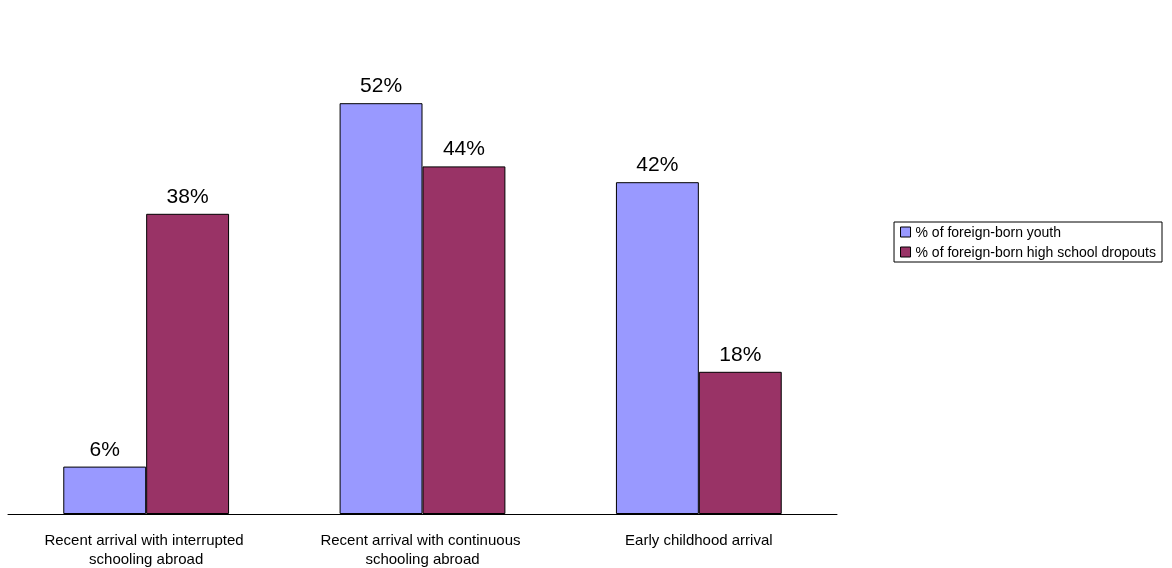 Image resolution: width=1172 pixels, height=568 pixels. What do you see at coordinates (422, 549) in the screenshot?
I see `x-tick-label: Recent arrival with continuous schooling abroad` at bounding box center [422, 549].